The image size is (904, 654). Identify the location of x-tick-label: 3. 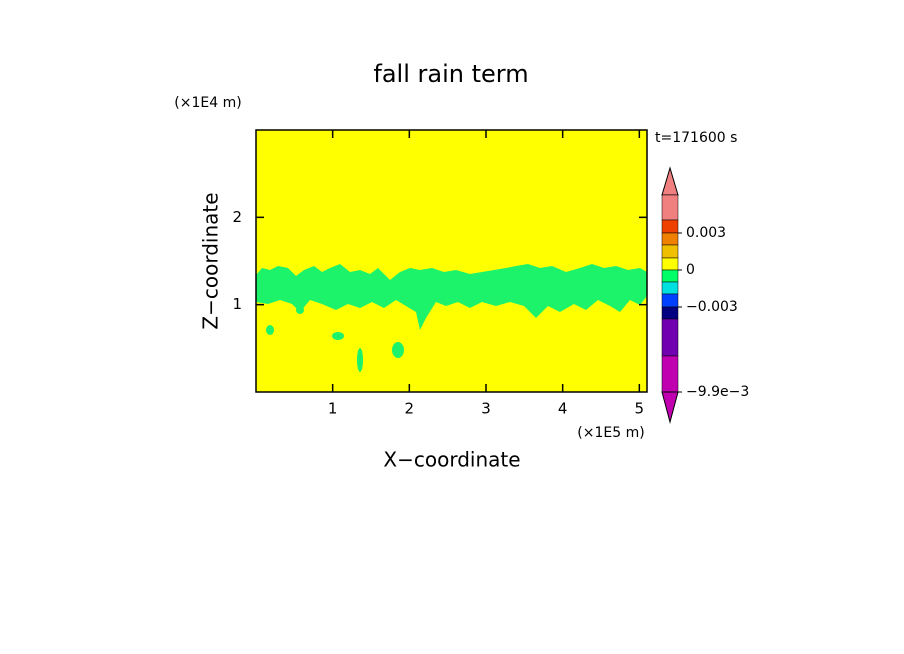
(486, 409).